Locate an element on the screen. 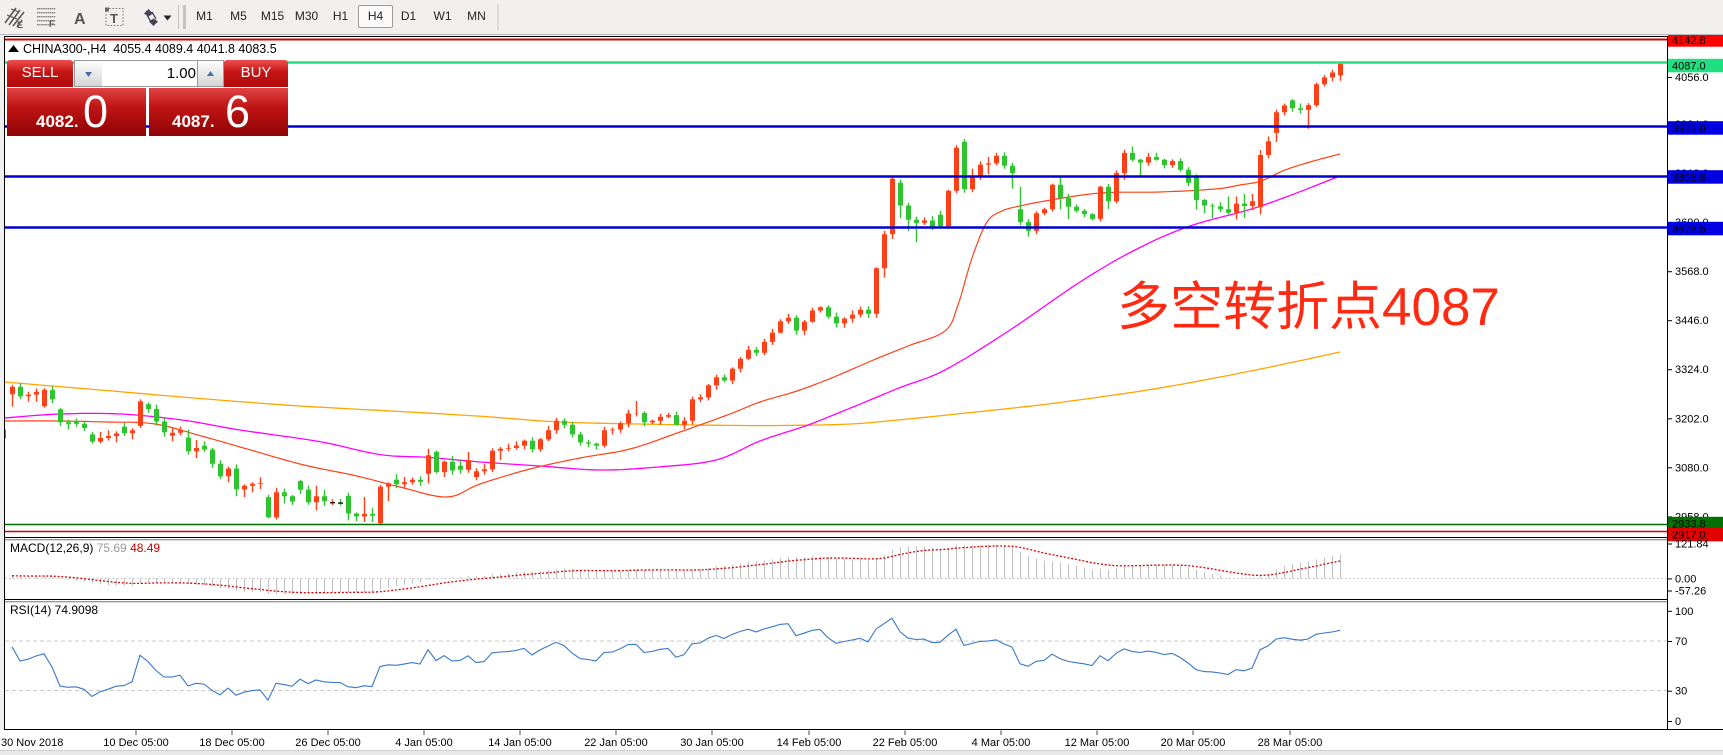 Image resolution: width=1723 pixels, height=755 pixels. svg-text: 22 Jan 05:00 is located at coordinates (616, 743).